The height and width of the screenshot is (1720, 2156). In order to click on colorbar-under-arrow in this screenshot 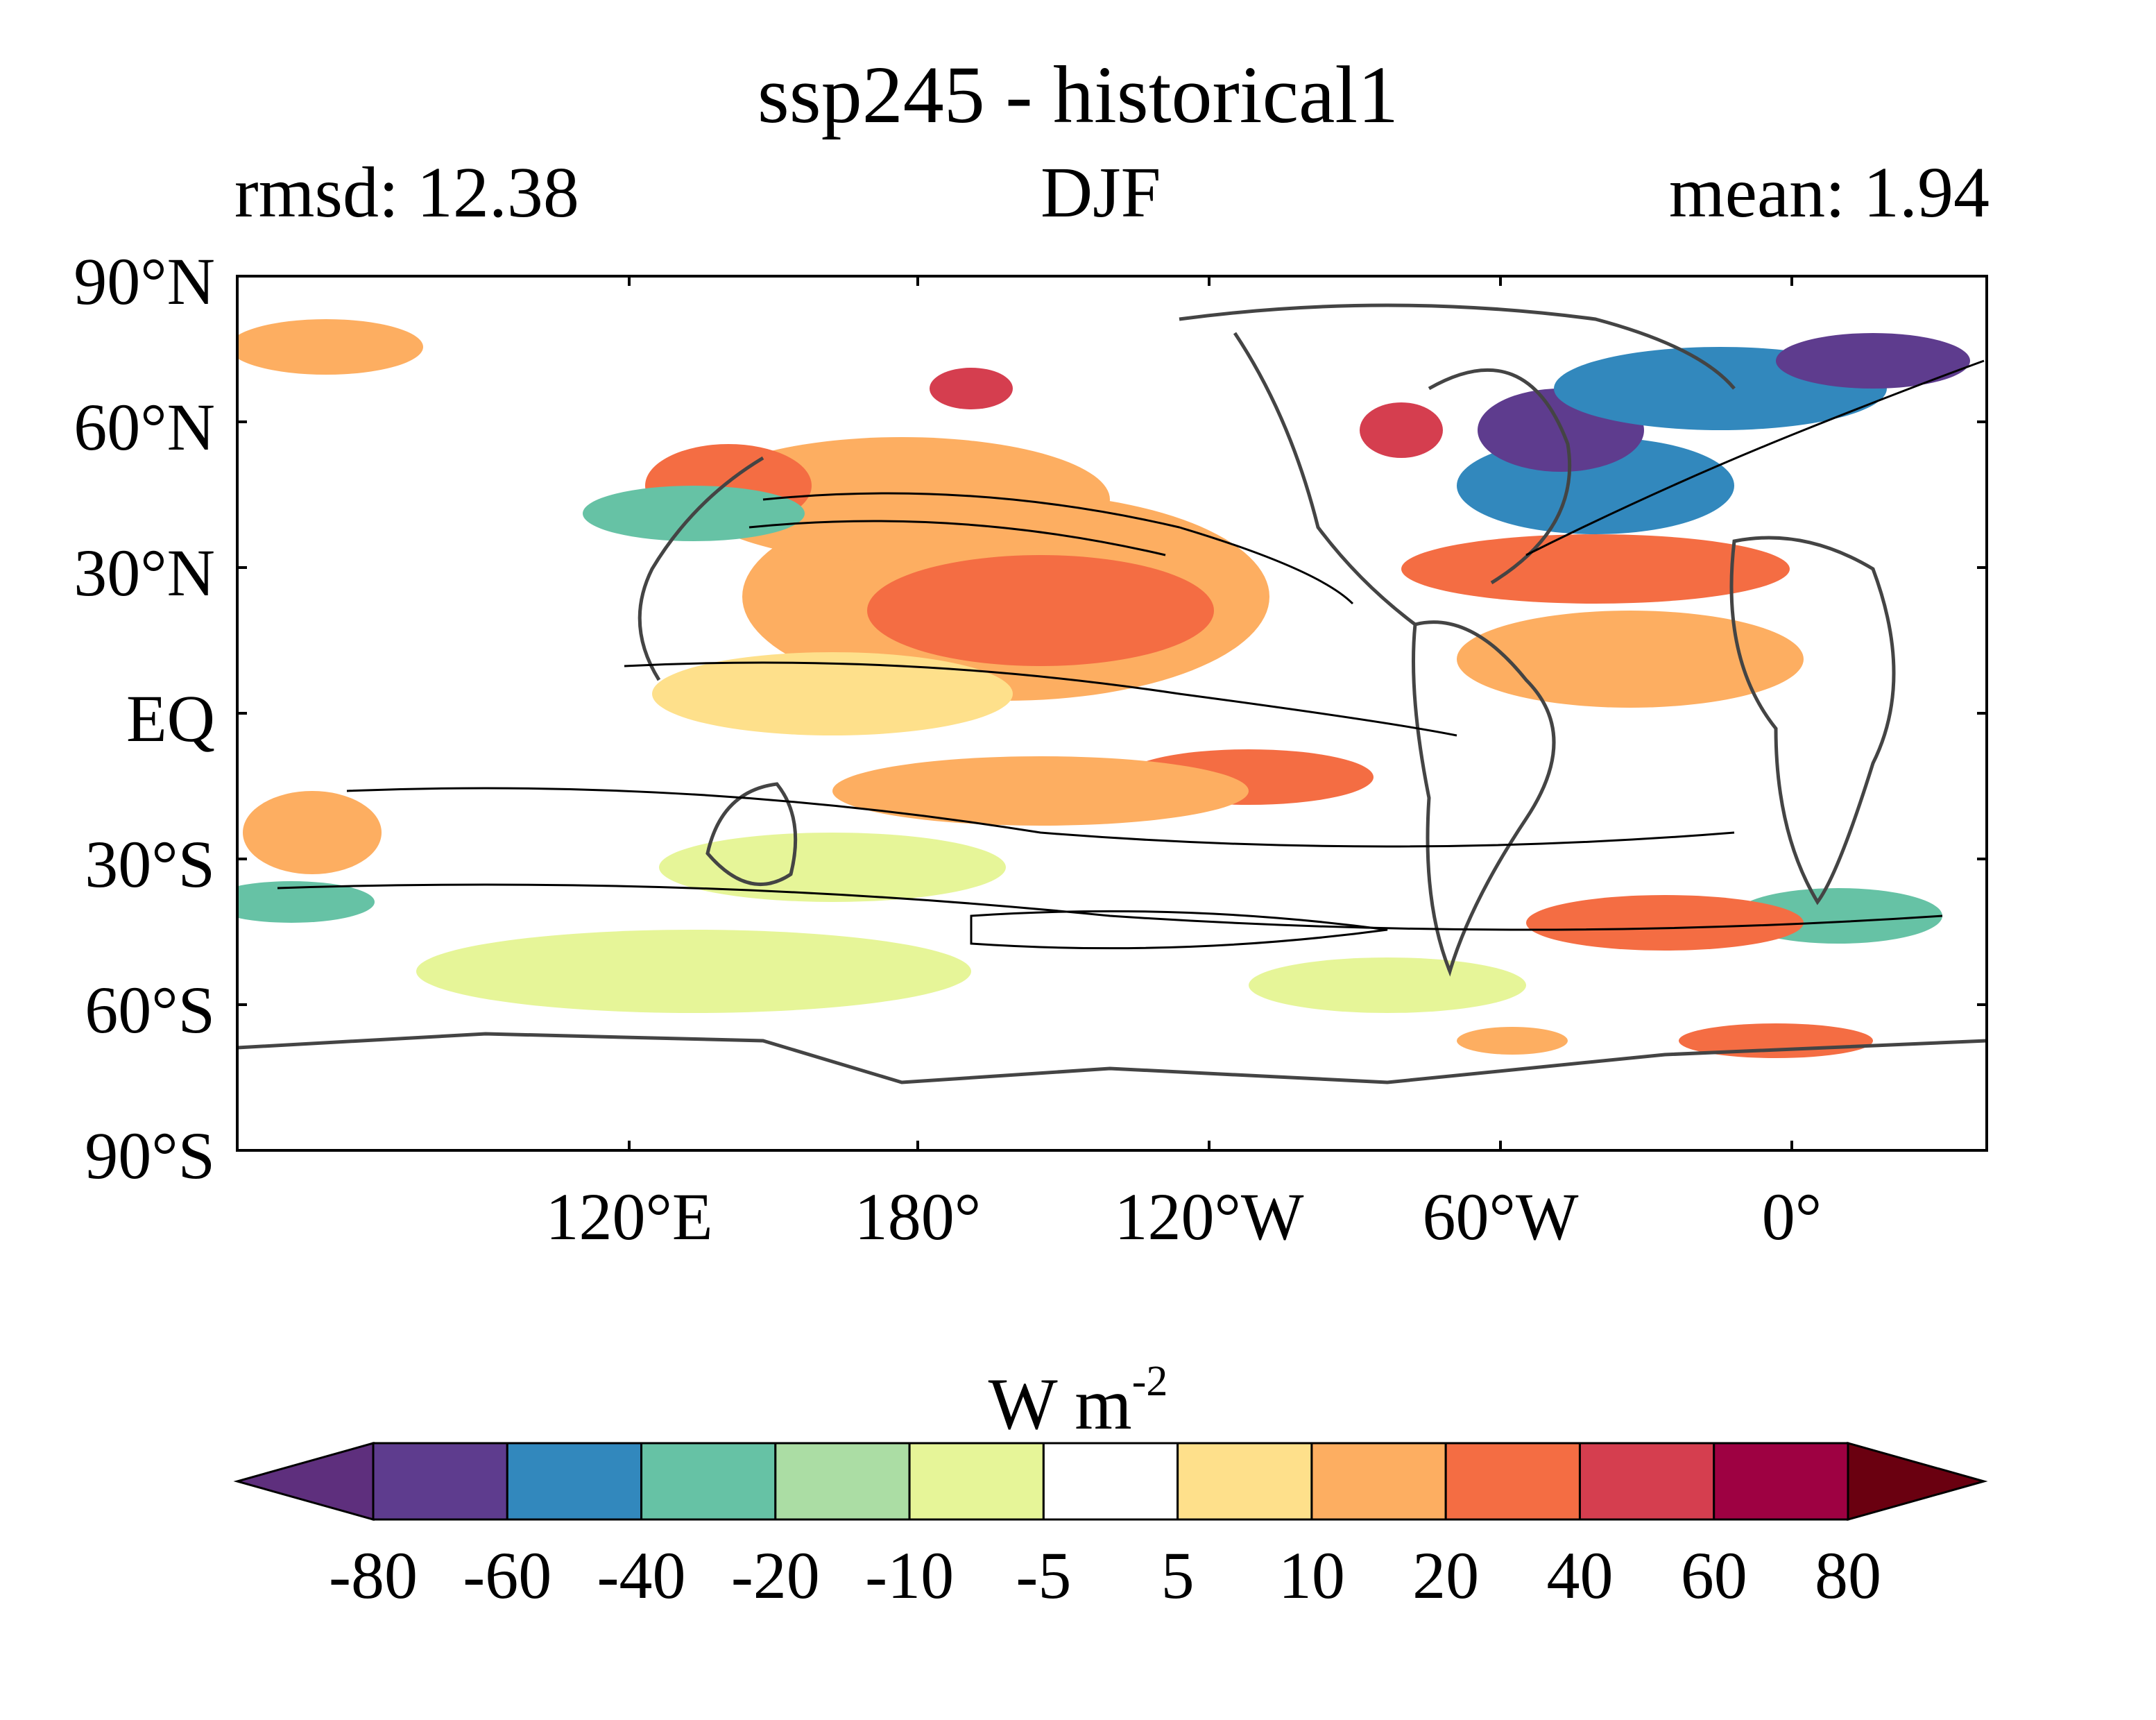, I will do `click(304, 1481)`.